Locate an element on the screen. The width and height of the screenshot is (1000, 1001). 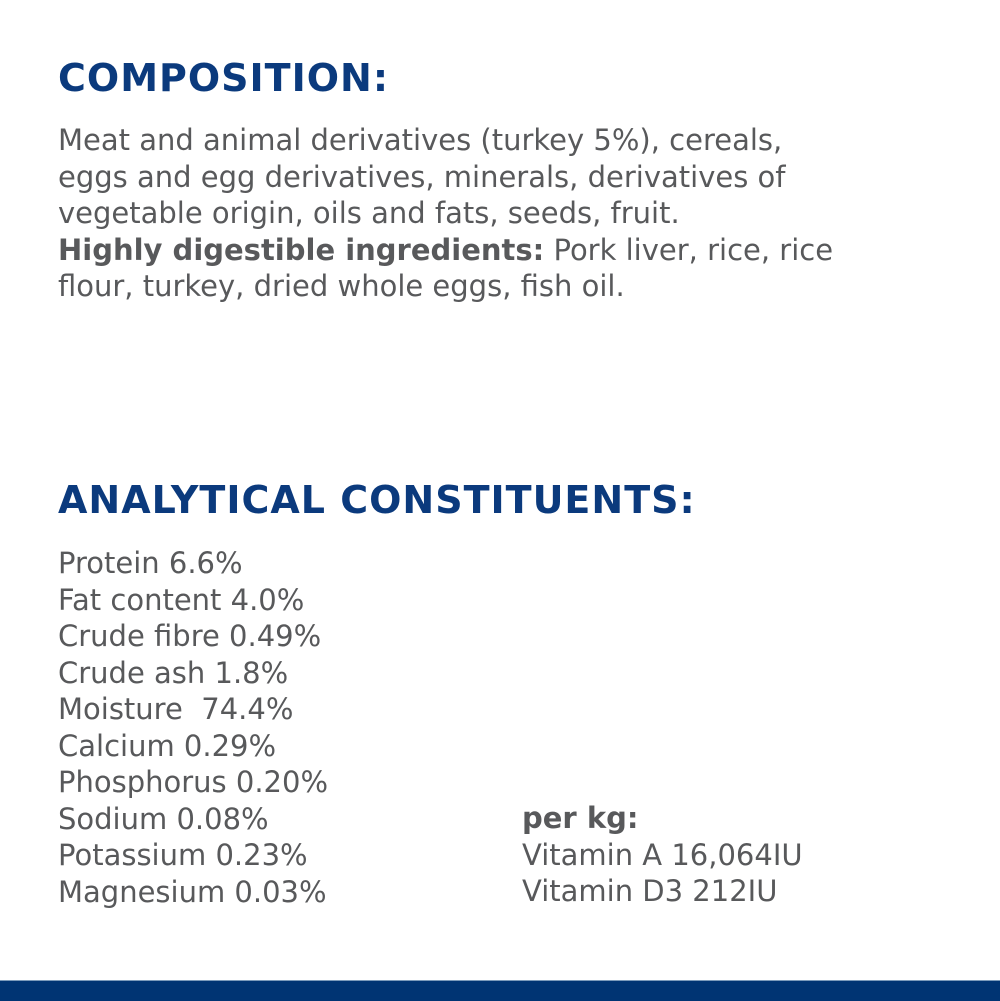
footer-bar is located at coordinates (500, 990).